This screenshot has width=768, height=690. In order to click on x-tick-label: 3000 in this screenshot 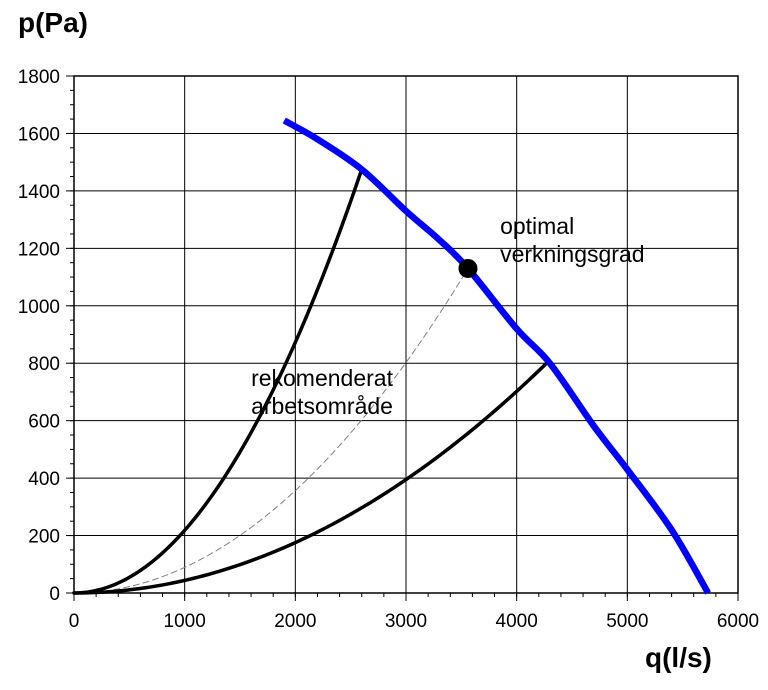, I will do `click(406, 621)`.